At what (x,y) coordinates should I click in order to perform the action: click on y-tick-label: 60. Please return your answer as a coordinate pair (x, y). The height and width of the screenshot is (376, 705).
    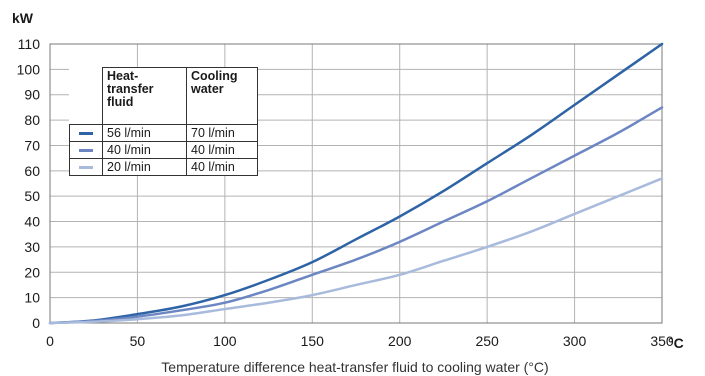
    Looking at the image, I should click on (32, 171).